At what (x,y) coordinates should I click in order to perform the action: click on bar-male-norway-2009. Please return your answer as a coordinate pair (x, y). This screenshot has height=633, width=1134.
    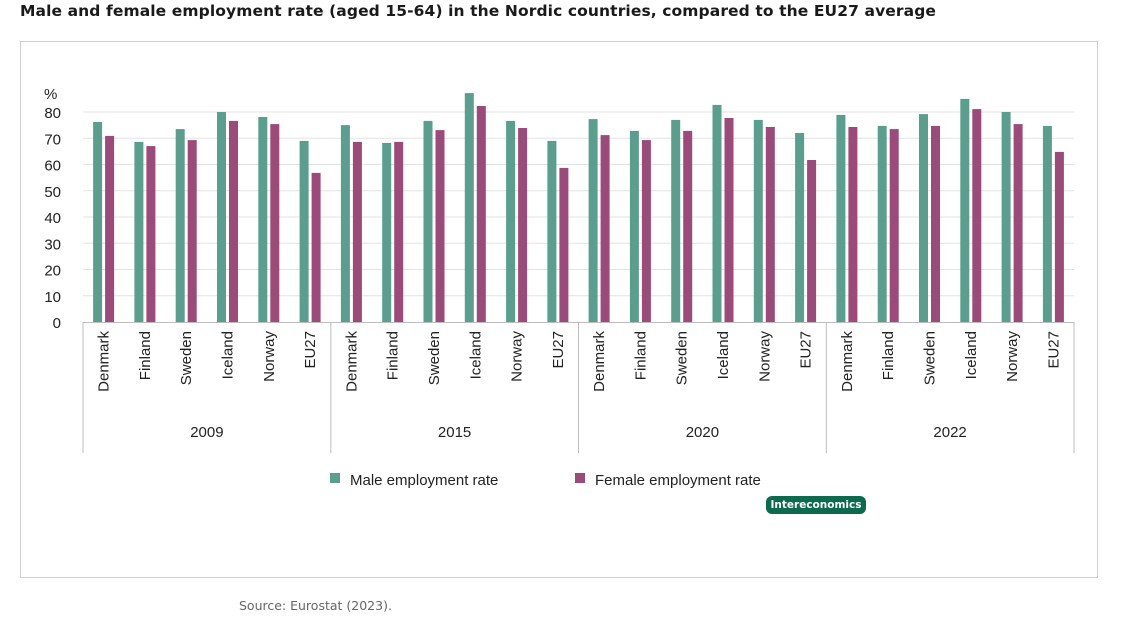
    Looking at the image, I should click on (263, 219).